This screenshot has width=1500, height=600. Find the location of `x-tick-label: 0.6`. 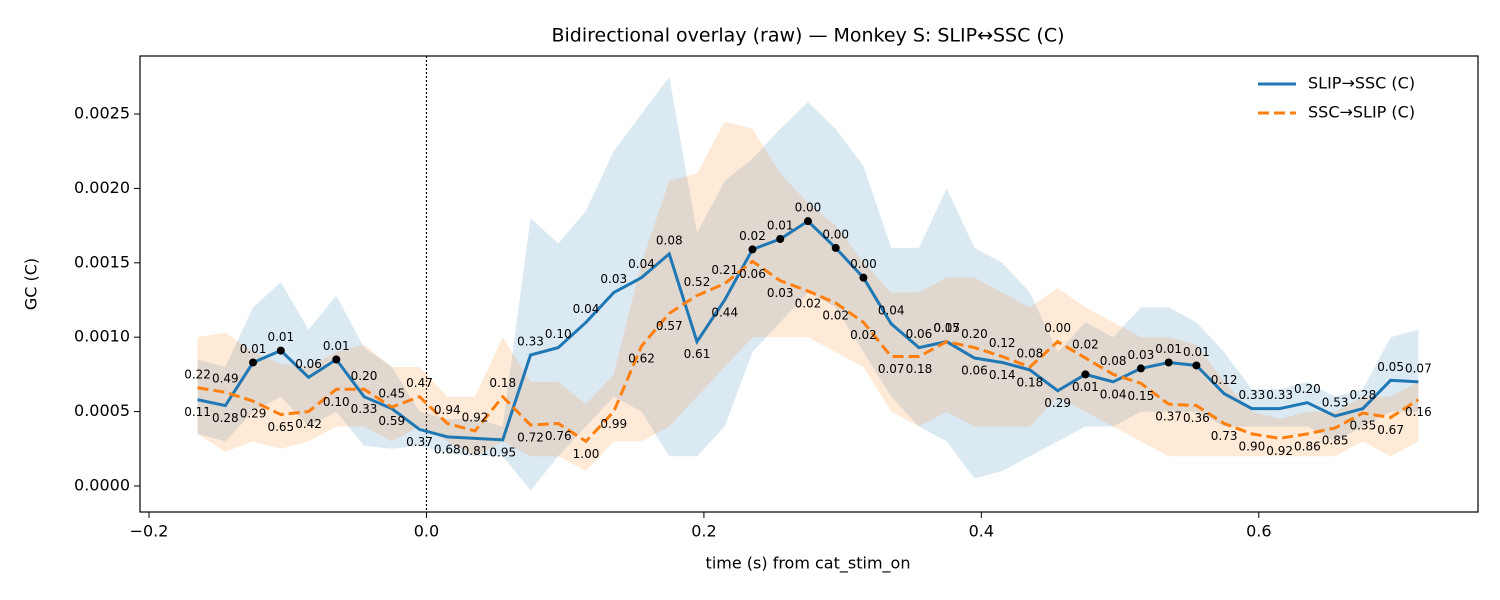

x-tick-label: 0.6 is located at coordinates (1258, 531).